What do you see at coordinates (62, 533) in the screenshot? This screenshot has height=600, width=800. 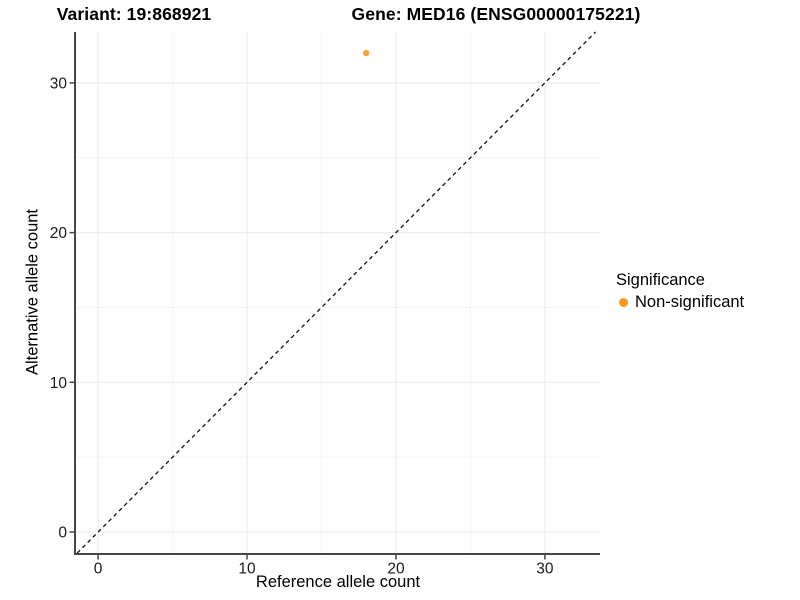 I see `y-tick-label: 0` at bounding box center [62, 533].